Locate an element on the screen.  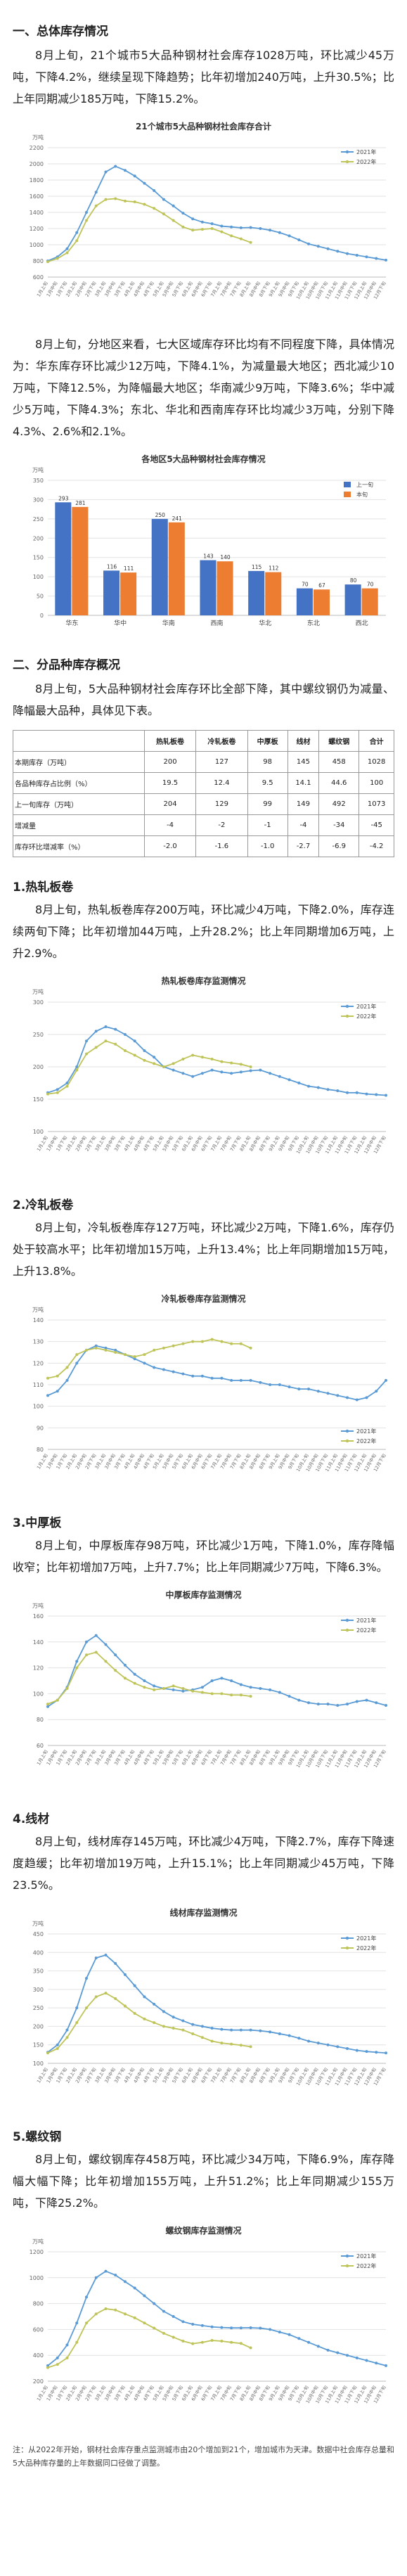
column-header: 螺纹钢 is located at coordinates (339, 741).